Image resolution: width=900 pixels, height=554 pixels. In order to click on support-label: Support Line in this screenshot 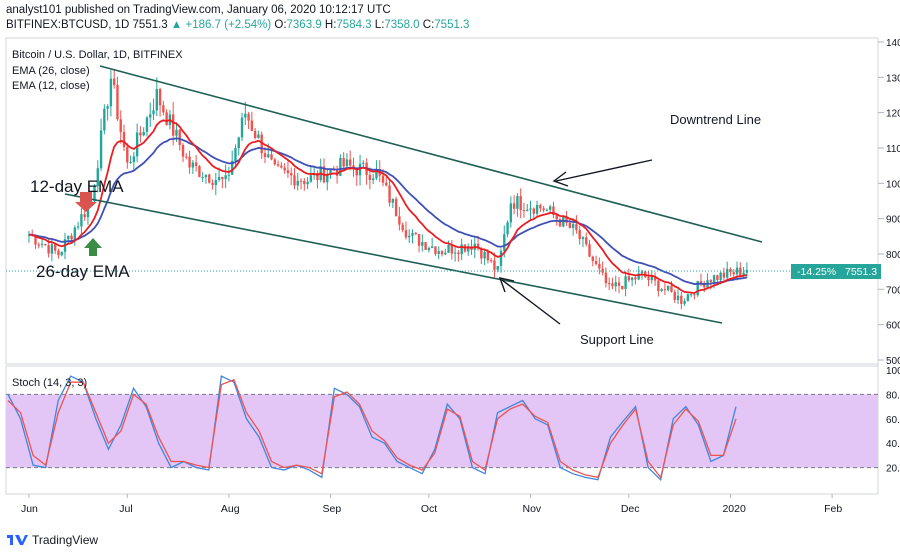, I will do `click(617, 339)`.